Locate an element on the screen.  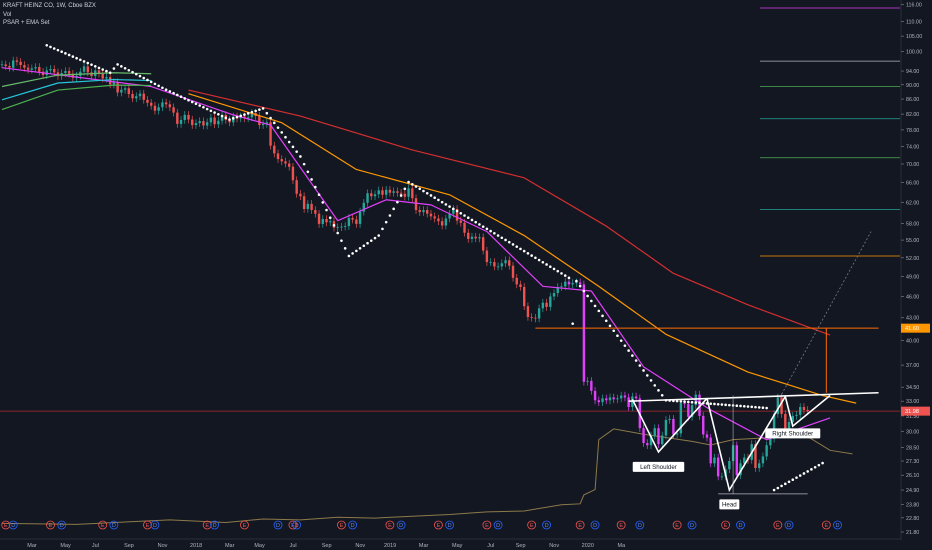
price-tick-label: 78.00 is located at coordinates (912, 131).